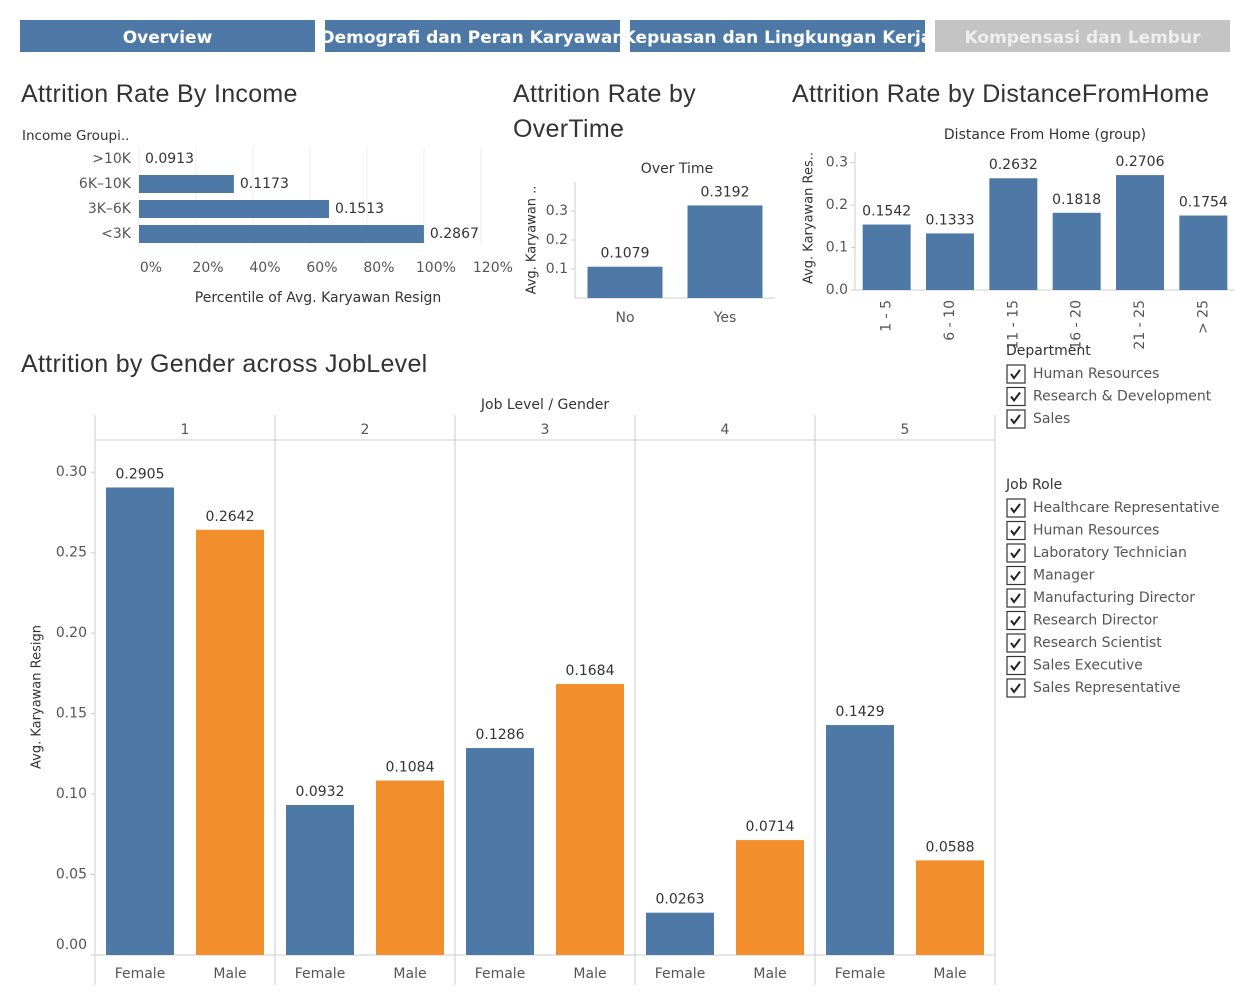 The height and width of the screenshot is (999, 1249). What do you see at coordinates (1095, 621) in the screenshot?
I see `filter-item: Research Director` at bounding box center [1095, 621].